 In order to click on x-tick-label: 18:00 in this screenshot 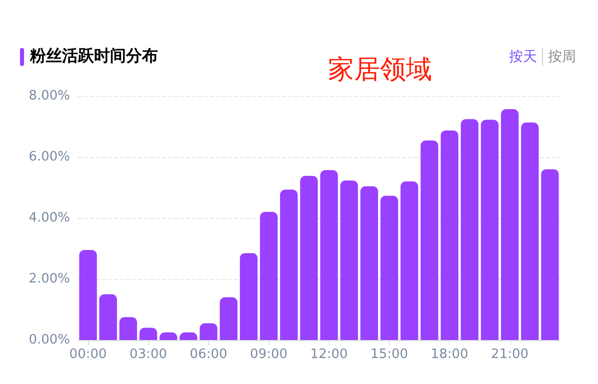, I will do `click(449, 354)`.